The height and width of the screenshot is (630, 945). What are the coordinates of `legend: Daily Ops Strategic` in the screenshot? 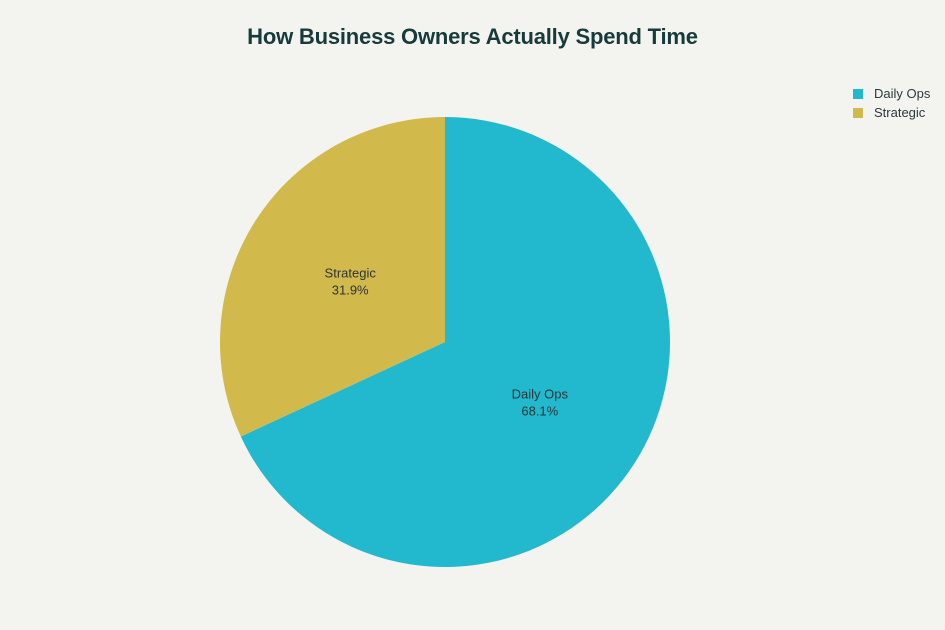 It's located at (891, 103).